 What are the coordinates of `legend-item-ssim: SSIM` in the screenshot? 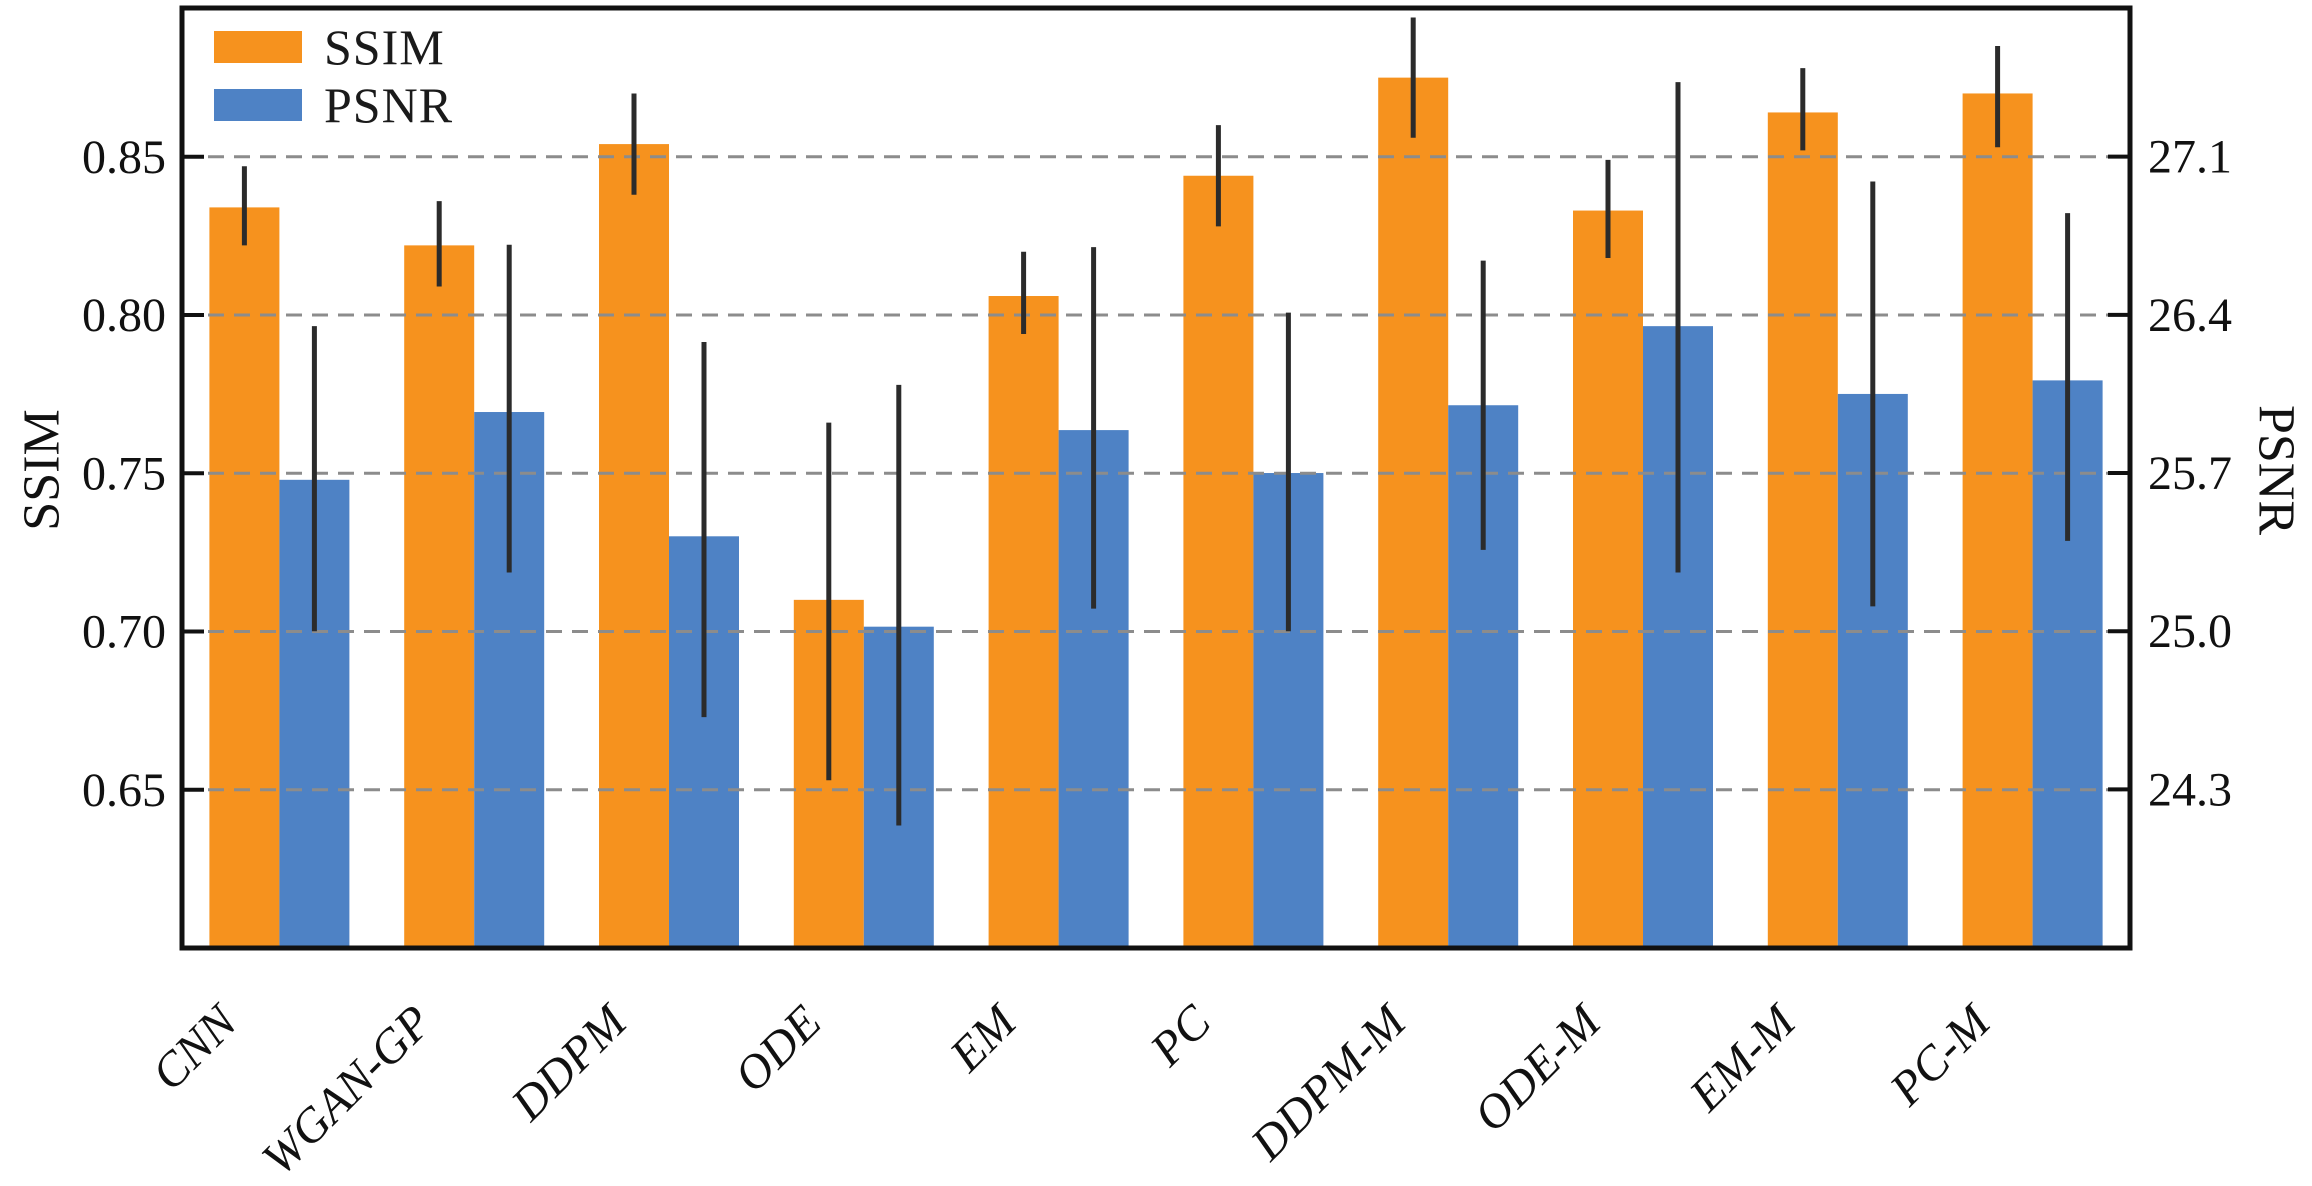 It's located at (333, 47).